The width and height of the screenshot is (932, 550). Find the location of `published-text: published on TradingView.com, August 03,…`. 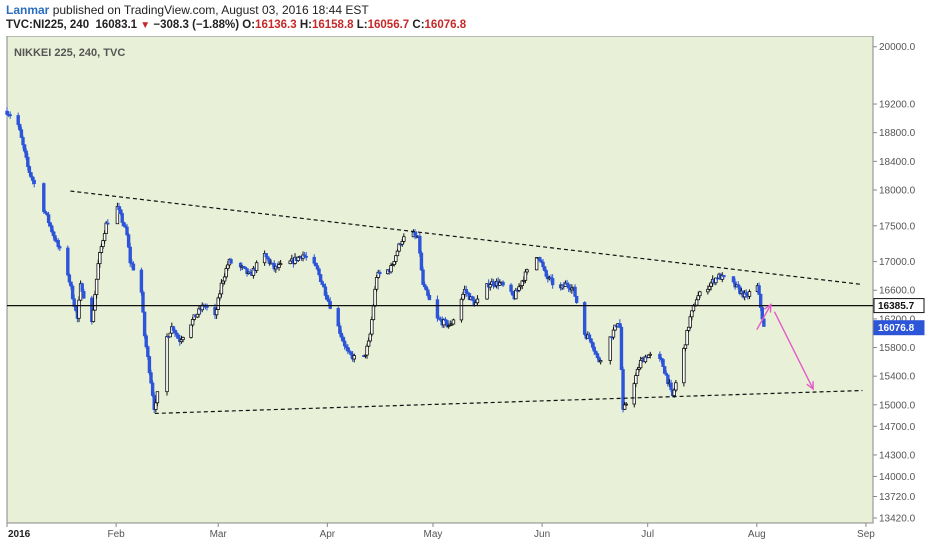

published-text: published on TradingView.com, August 03,… is located at coordinates (209, 10).